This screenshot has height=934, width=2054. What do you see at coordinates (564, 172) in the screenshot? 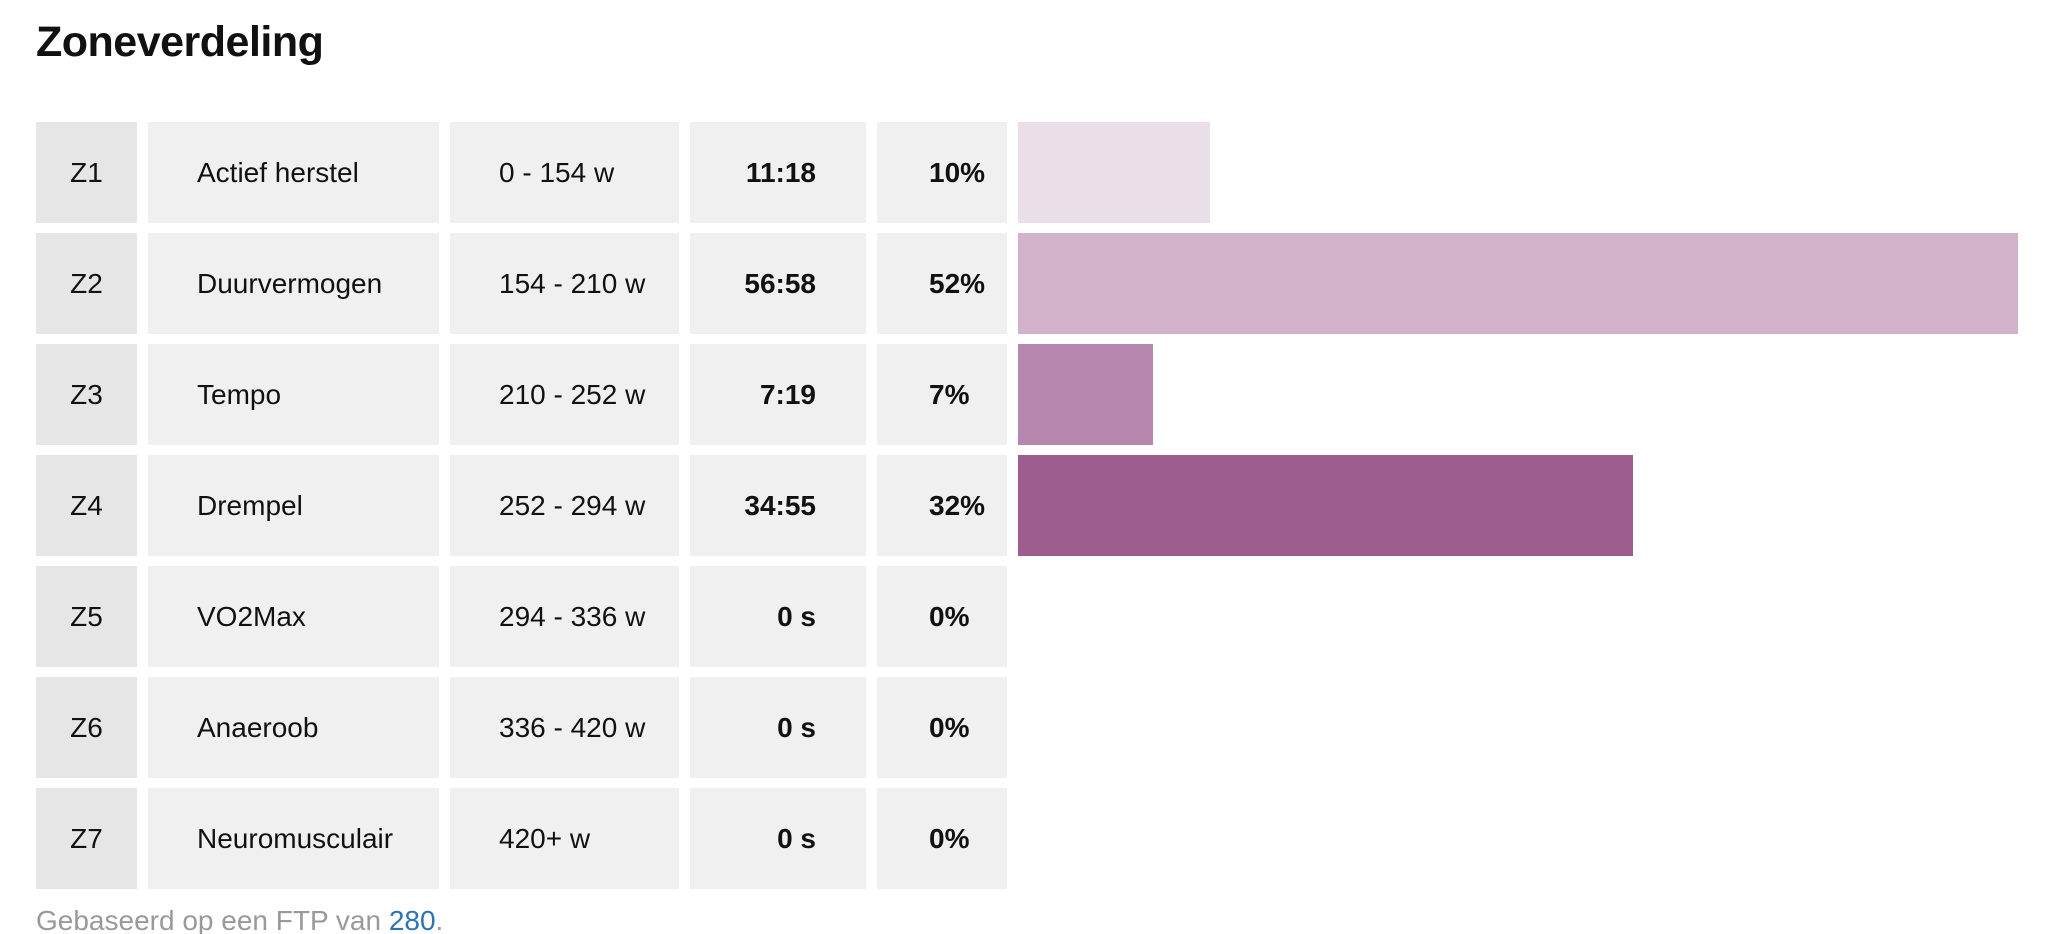
I see `zone-power-range: 0 - 154 w` at bounding box center [564, 172].